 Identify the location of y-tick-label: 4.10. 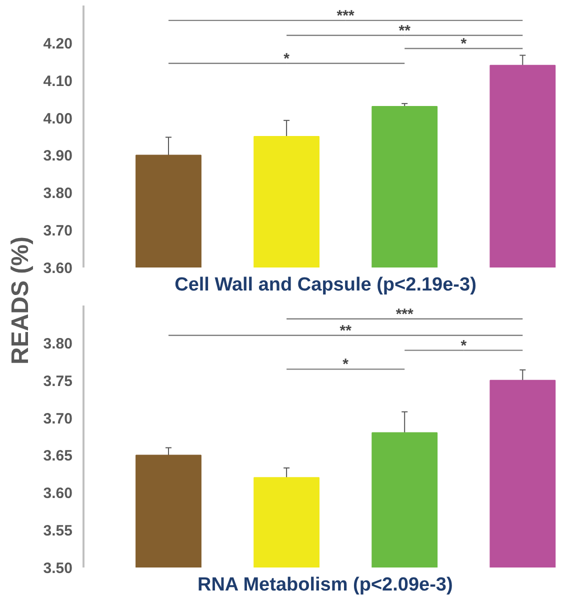
(58, 81).